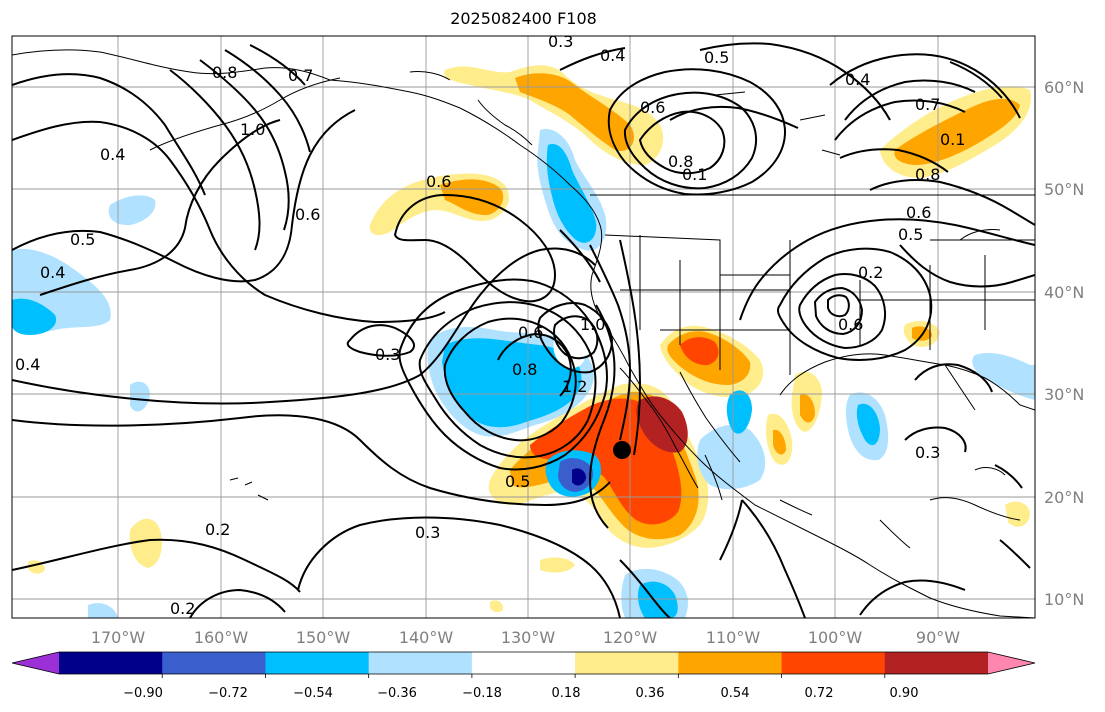  What do you see at coordinates (819, 693) in the screenshot?
I see `colorbar-tick-label: 0.72` at bounding box center [819, 693].